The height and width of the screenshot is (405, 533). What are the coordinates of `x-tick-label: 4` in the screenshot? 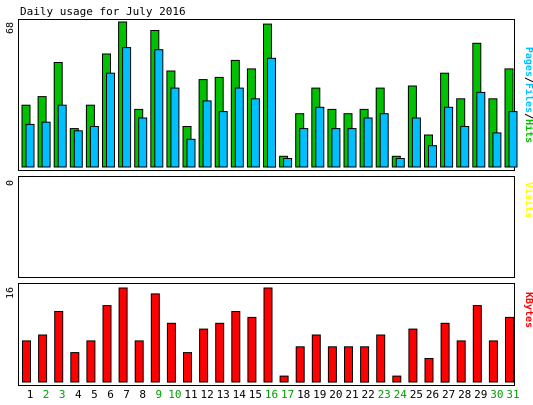 It's located at (78, 394).